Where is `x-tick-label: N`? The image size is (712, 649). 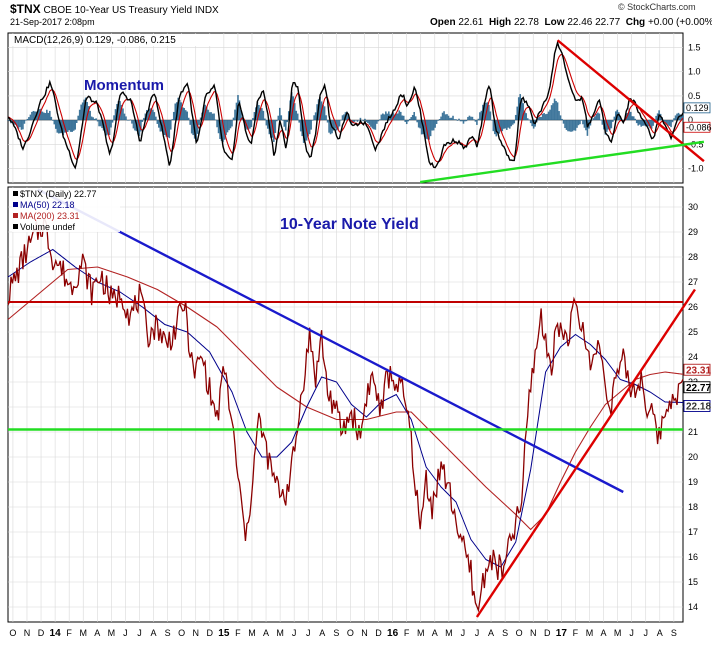 x-tick-label: N is located at coordinates (364, 633).